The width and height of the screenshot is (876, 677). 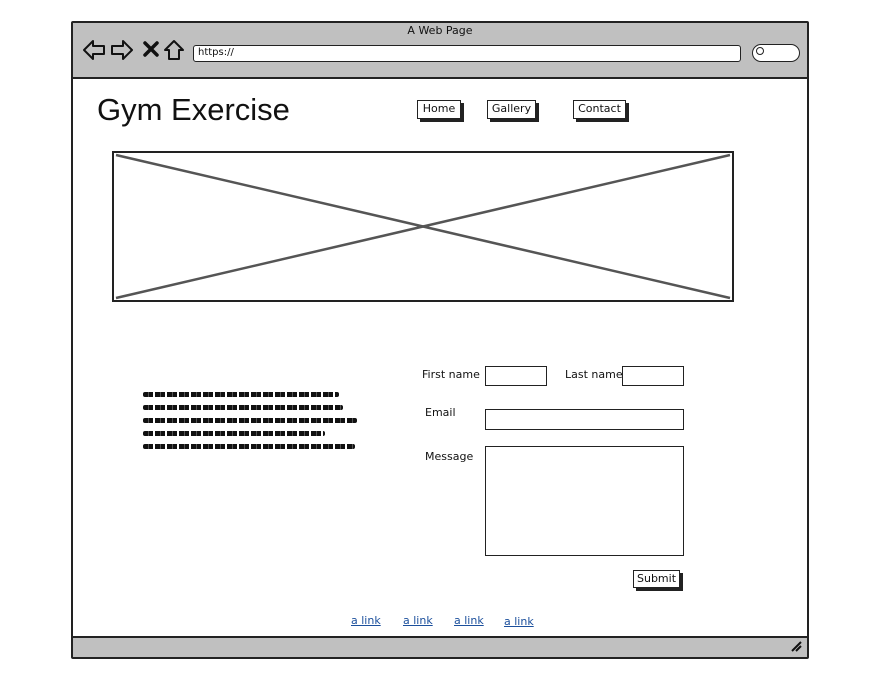 What do you see at coordinates (122, 52) in the screenshot?
I see `forward-arrow-icon` at bounding box center [122, 52].